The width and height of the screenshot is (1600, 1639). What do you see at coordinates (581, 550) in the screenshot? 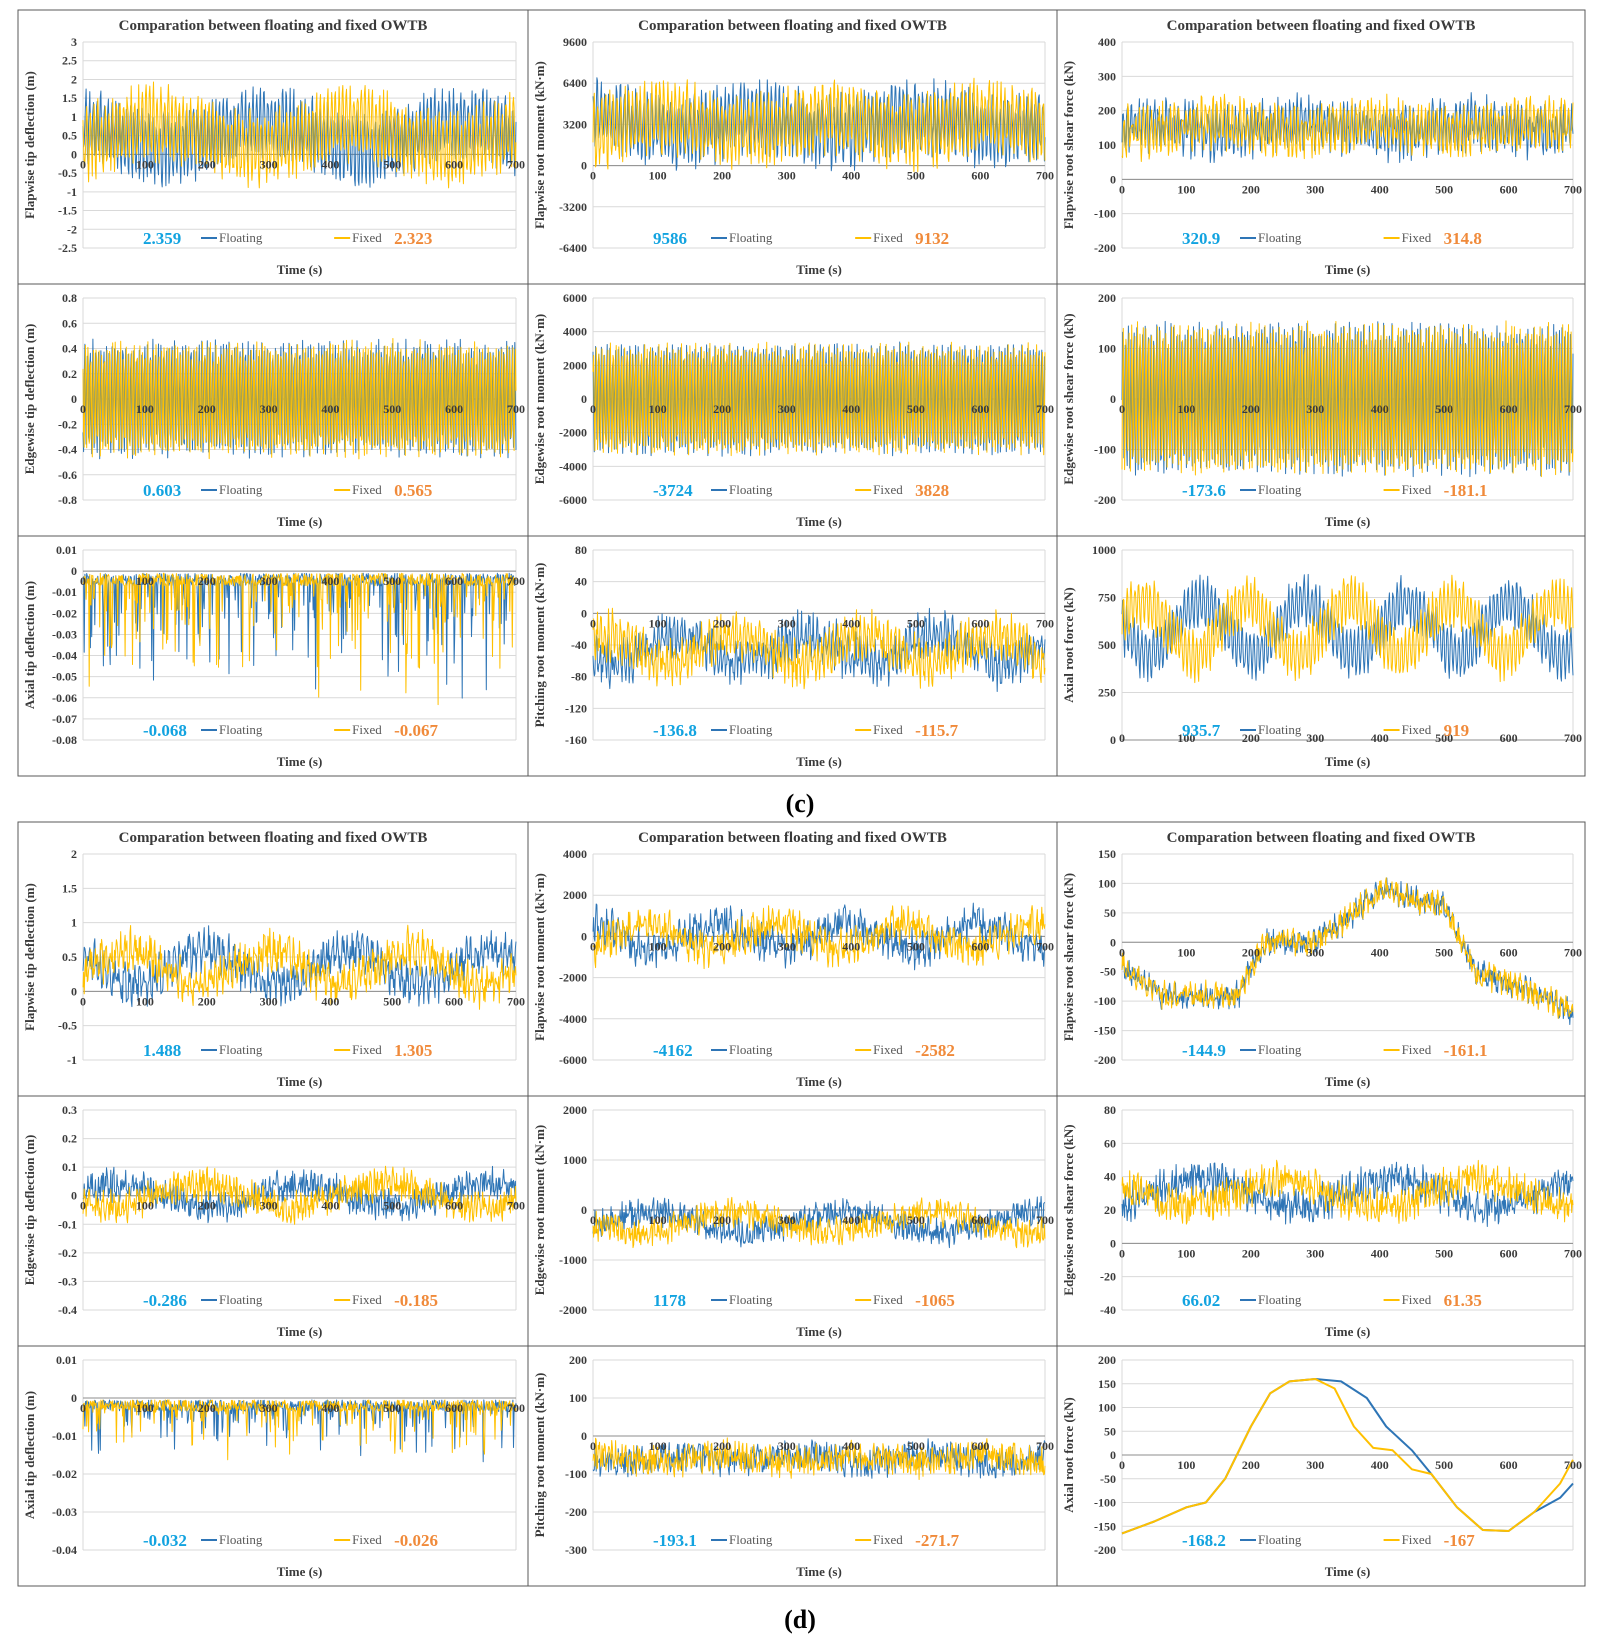
I see `y-tick-label: 80` at bounding box center [581, 550].